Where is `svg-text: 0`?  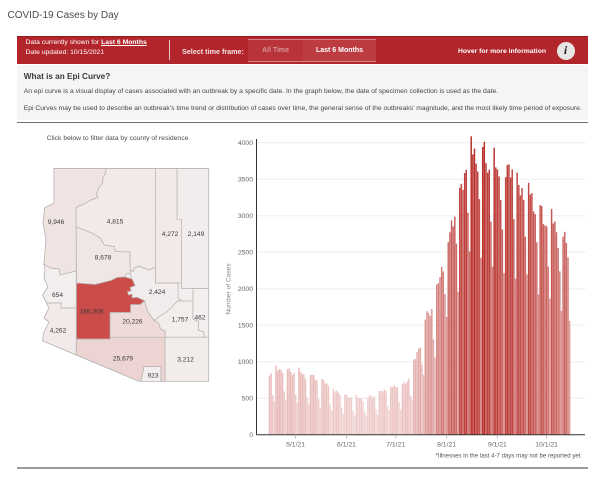
svg-text: 0 is located at coordinates (251, 435).